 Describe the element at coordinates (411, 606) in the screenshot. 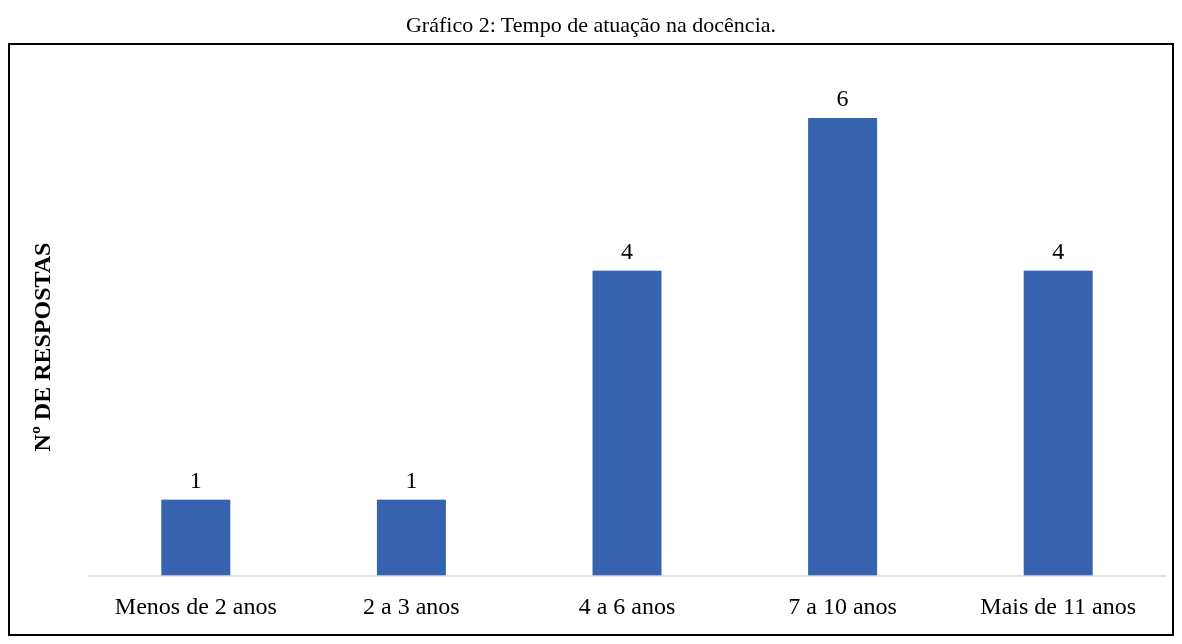

I see `x-tick-label: 2 a 3 anos` at that location.